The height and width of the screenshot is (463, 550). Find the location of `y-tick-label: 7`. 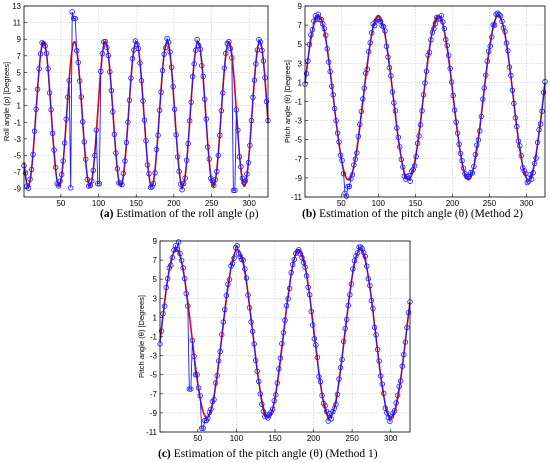

y-tick-label: 7 is located at coordinates (19, 56).